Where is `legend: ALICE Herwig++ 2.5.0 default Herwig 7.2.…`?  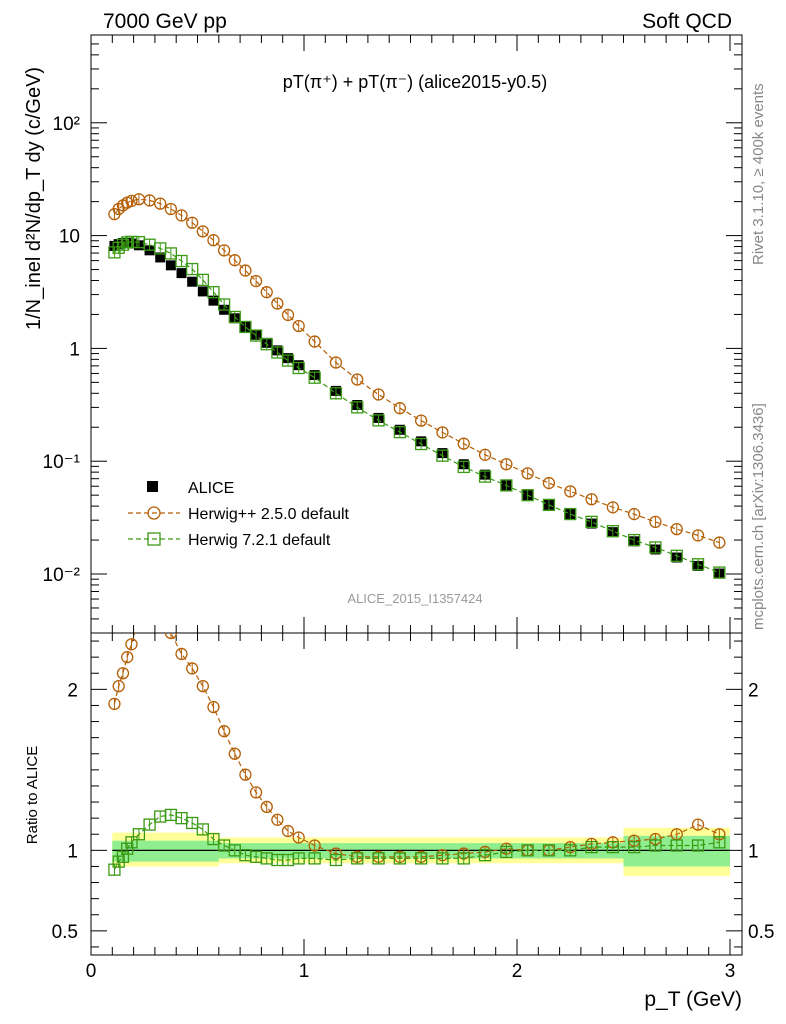
legend: ALICE Herwig++ 2.5.0 default Herwig 7.2.… is located at coordinates (239, 514).